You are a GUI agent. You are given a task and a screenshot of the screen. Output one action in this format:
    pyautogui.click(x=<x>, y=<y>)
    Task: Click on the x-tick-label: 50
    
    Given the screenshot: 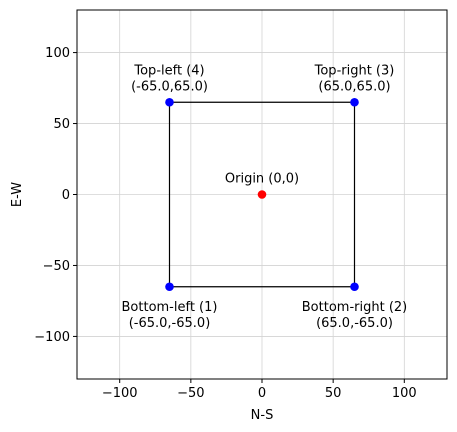 What is the action you would take?
    pyautogui.click(x=333, y=393)
    